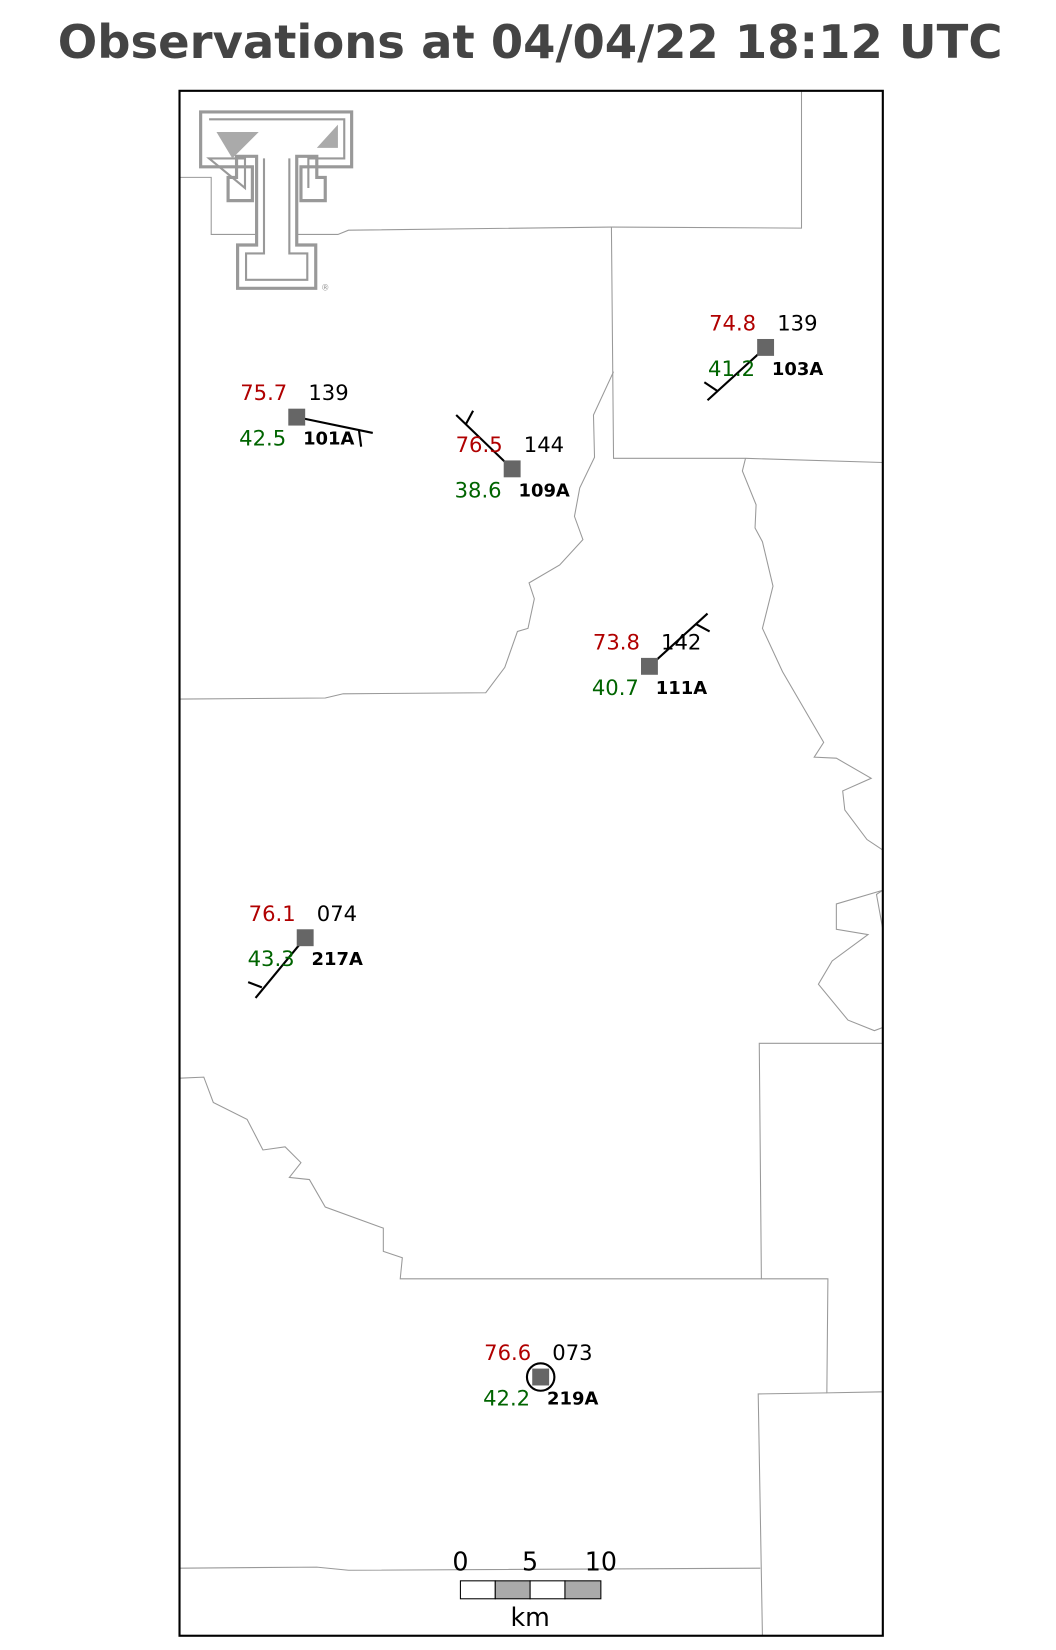  Describe the element at coordinates (572, 1398) in the screenshot. I see `station-id: 219A` at that location.